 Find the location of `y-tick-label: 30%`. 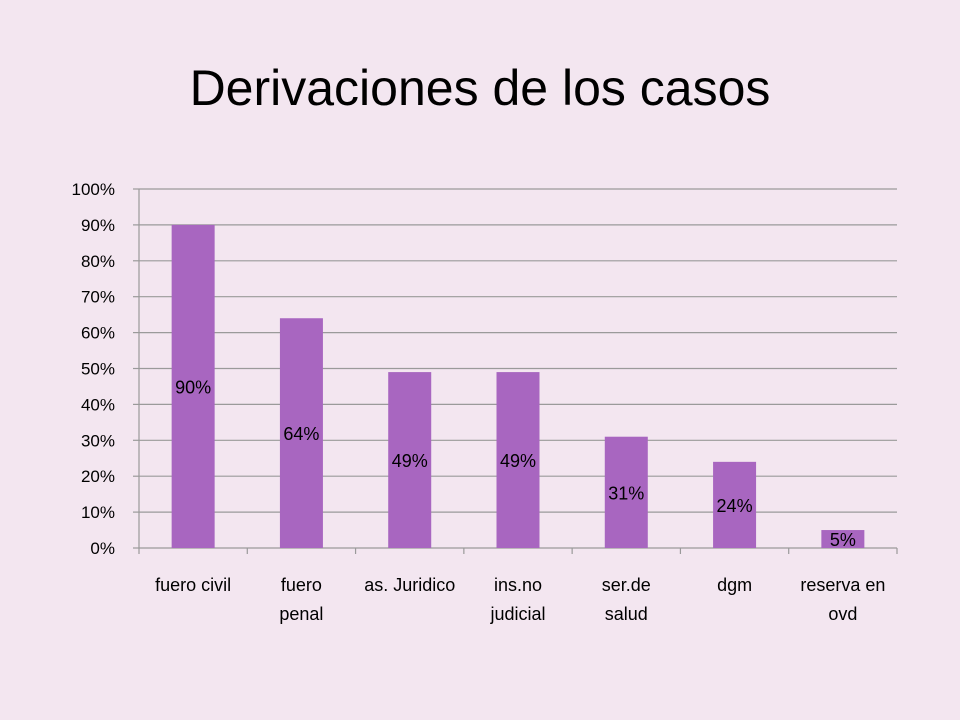

y-tick-label: 30% is located at coordinates (98, 440).